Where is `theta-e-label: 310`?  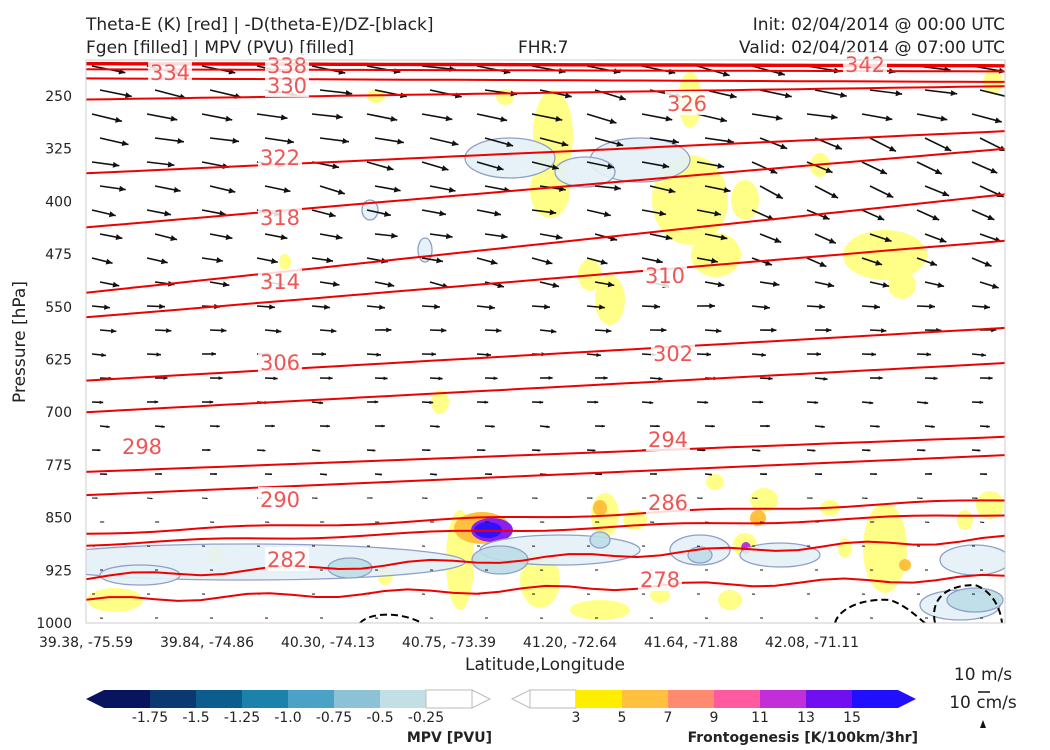 theta-e-label: 310 is located at coordinates (665, 276).